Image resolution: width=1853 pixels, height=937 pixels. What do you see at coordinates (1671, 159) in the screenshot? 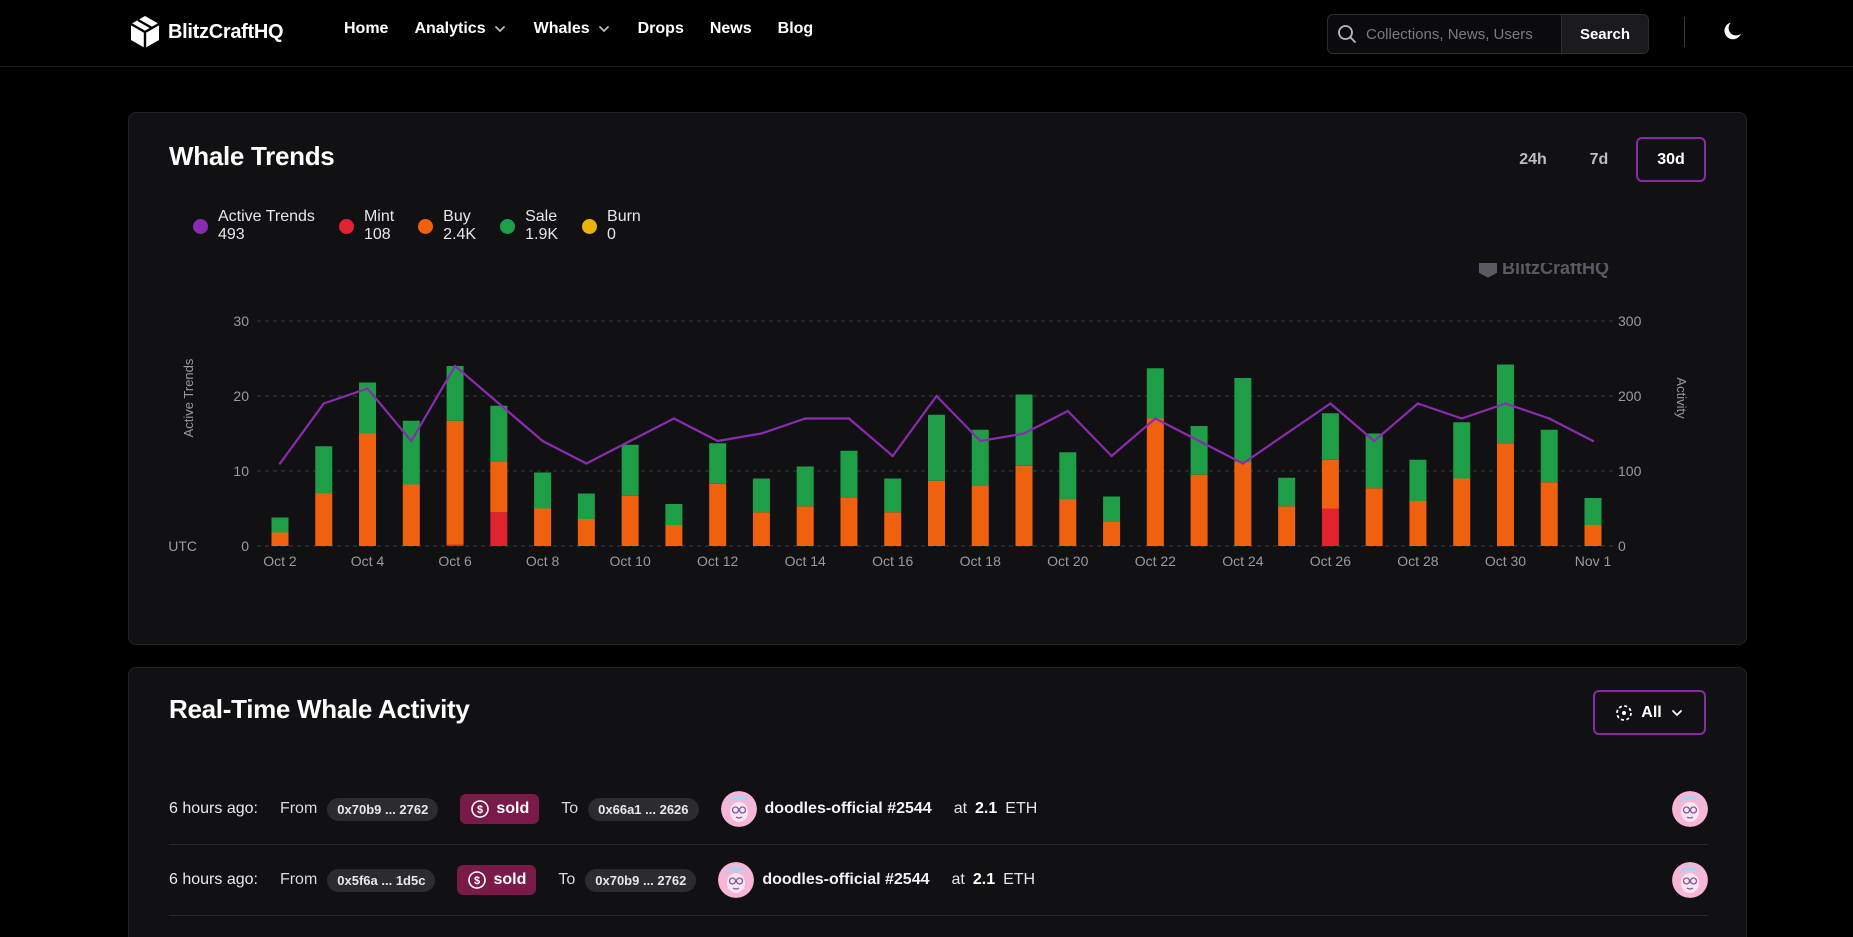
I see `range-tab-30d: 30d` at bounding box center [1671, 159].